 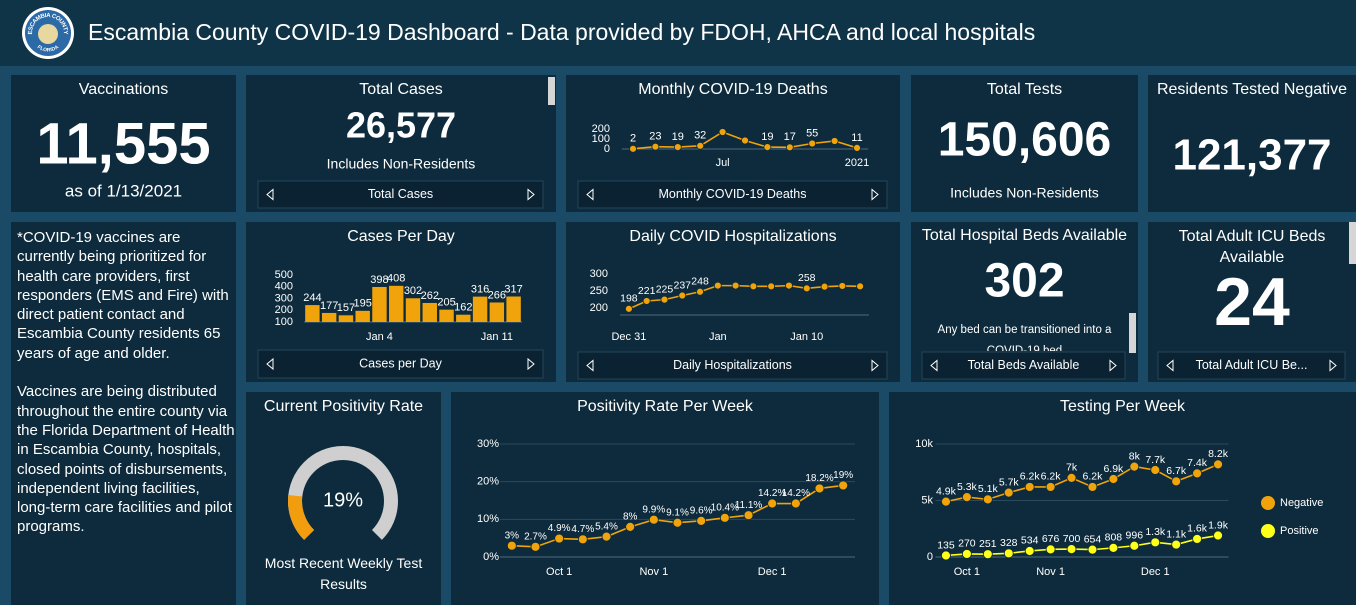 What do you see at coordinates (700, 282) in the screenshot?
I see `data-label: 248` at bounding box center [700, 282].